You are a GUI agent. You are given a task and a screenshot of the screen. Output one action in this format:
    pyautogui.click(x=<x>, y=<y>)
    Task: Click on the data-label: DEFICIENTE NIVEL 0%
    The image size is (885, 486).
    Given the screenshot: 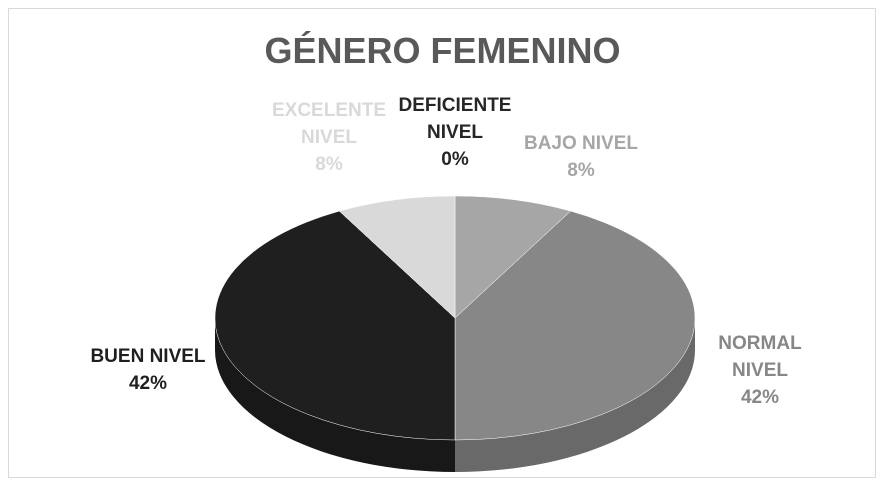 What is the action you would take?
    pyautogui.click(x=455, y=132)
    